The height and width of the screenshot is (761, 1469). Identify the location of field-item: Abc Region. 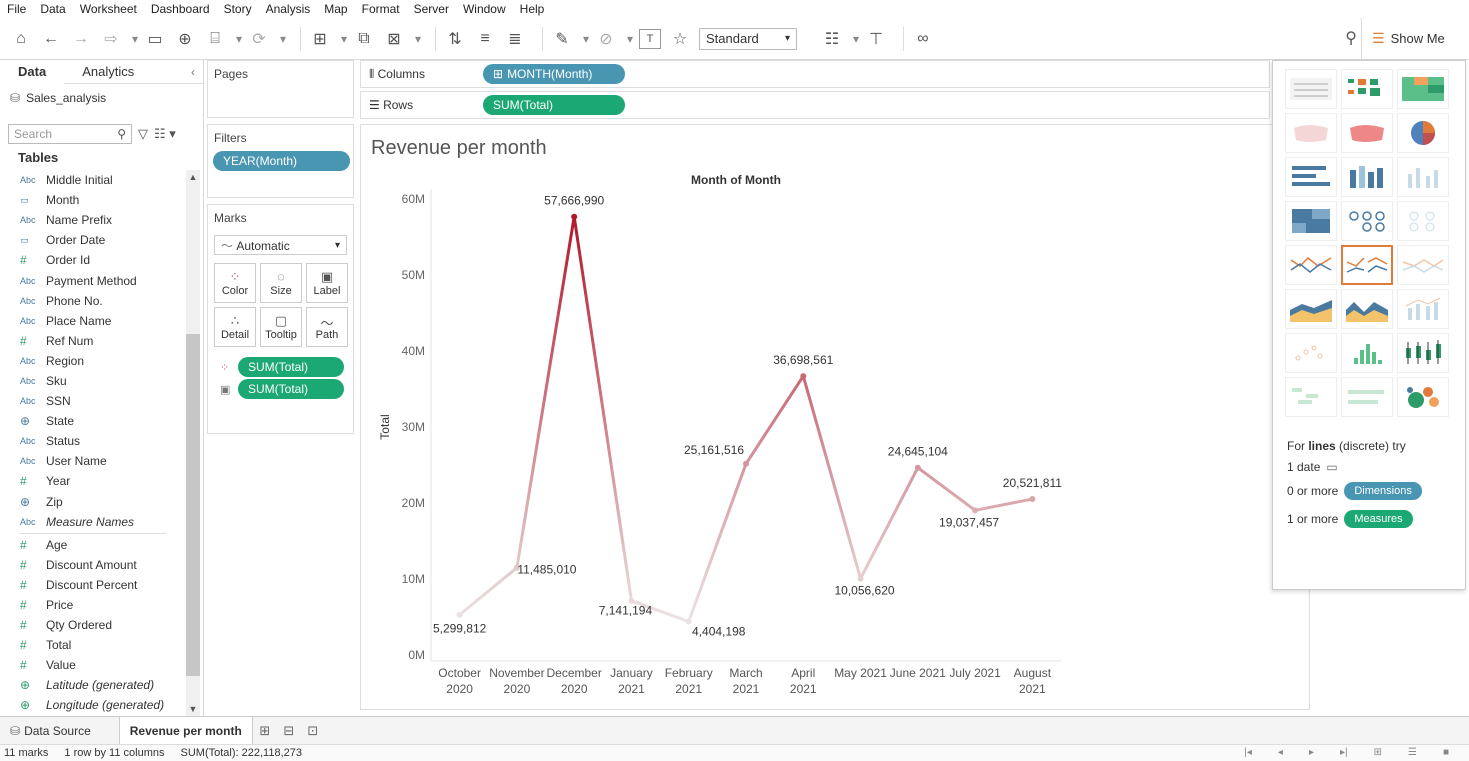
(93, 361).